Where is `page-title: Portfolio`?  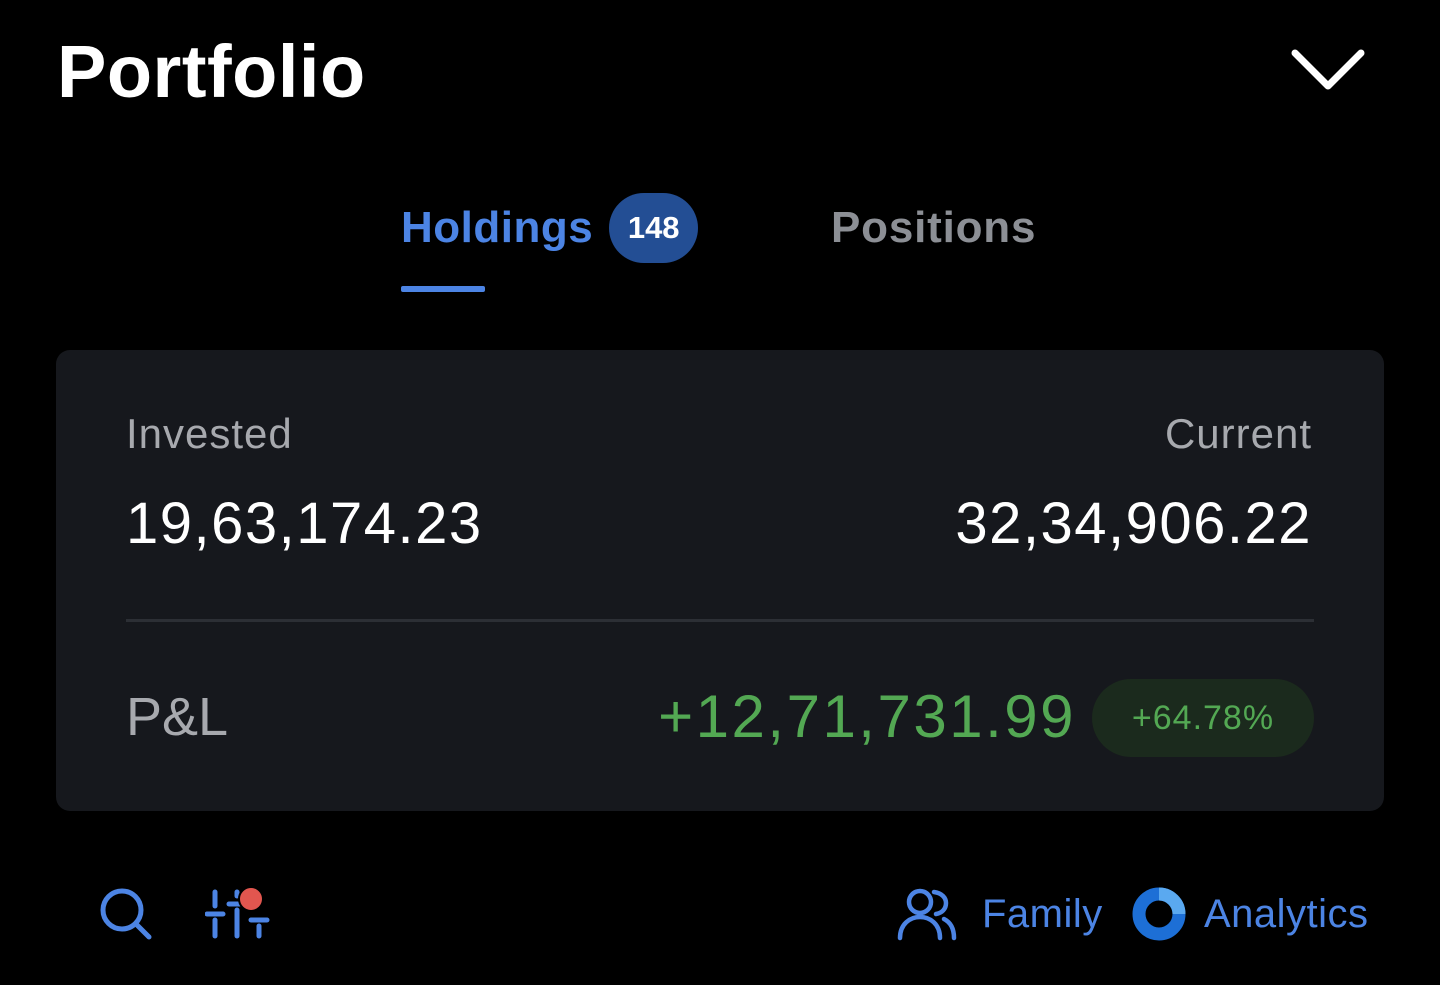
page-title: Portfolio is located at coordinates (211, 71).